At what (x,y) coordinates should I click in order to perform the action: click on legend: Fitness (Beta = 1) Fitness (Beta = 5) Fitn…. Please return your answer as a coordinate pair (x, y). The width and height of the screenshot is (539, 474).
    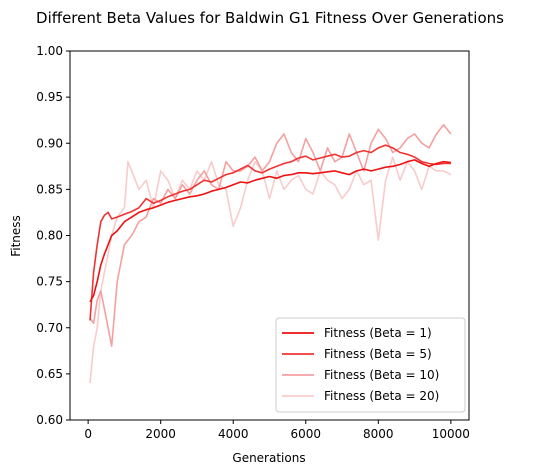
    Looking at the image, I should click on (370, 365).